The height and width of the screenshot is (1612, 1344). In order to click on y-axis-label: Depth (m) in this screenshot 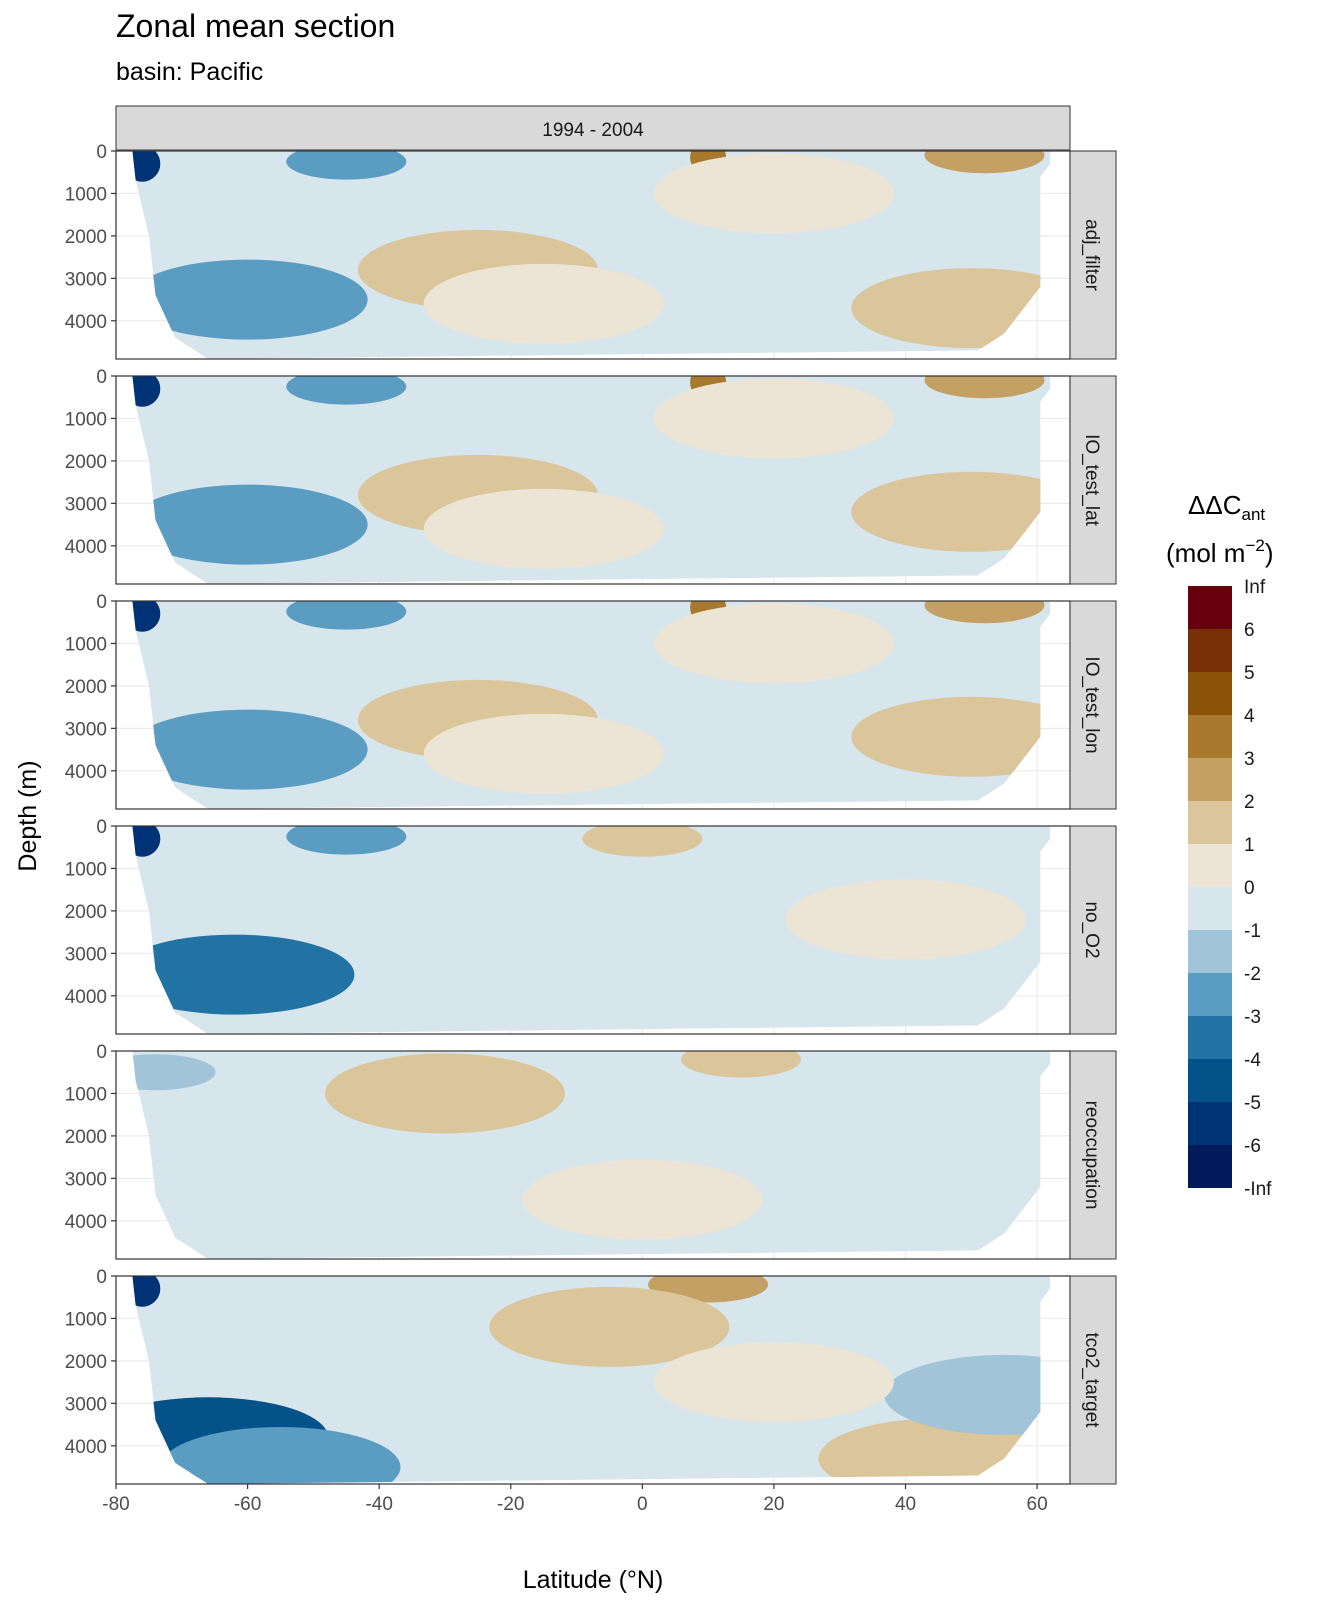, I will do `click(28, 815)`.